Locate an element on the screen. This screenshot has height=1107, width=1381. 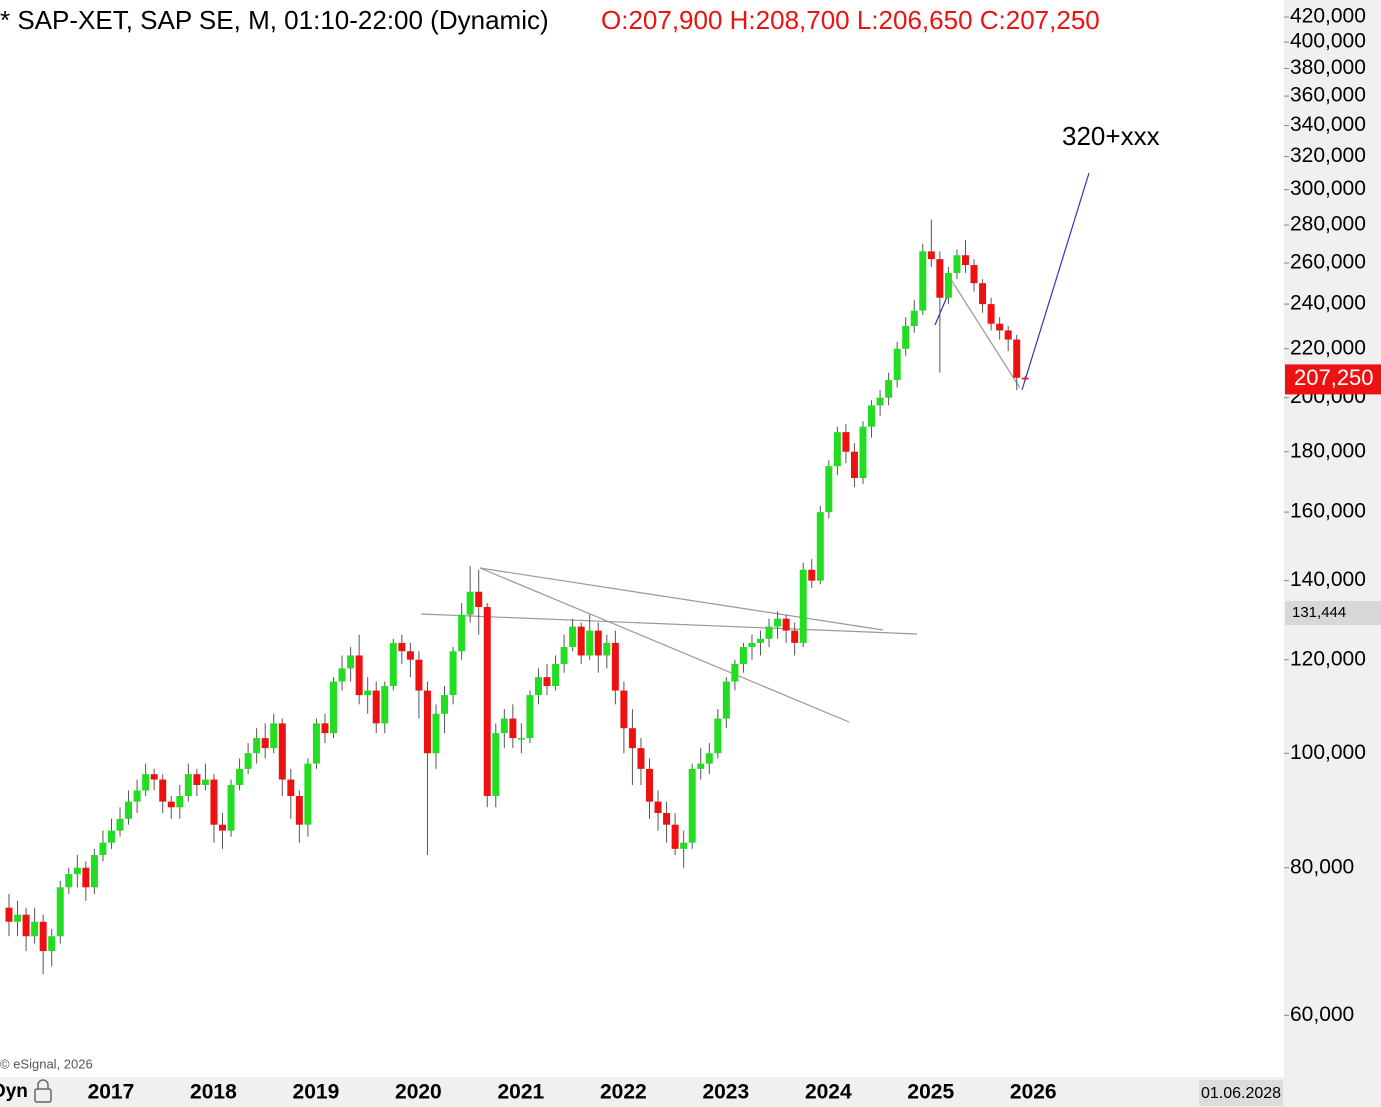
price-axis-panel is located at coordinates (1332, 553).